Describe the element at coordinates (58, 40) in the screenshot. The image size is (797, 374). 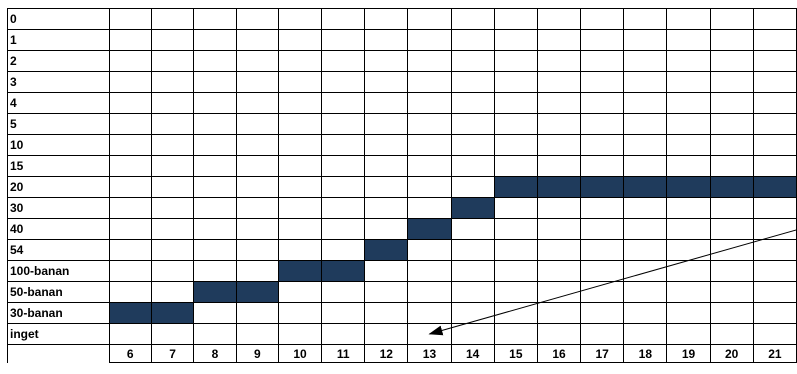
I see `row-label: 1` at that location.